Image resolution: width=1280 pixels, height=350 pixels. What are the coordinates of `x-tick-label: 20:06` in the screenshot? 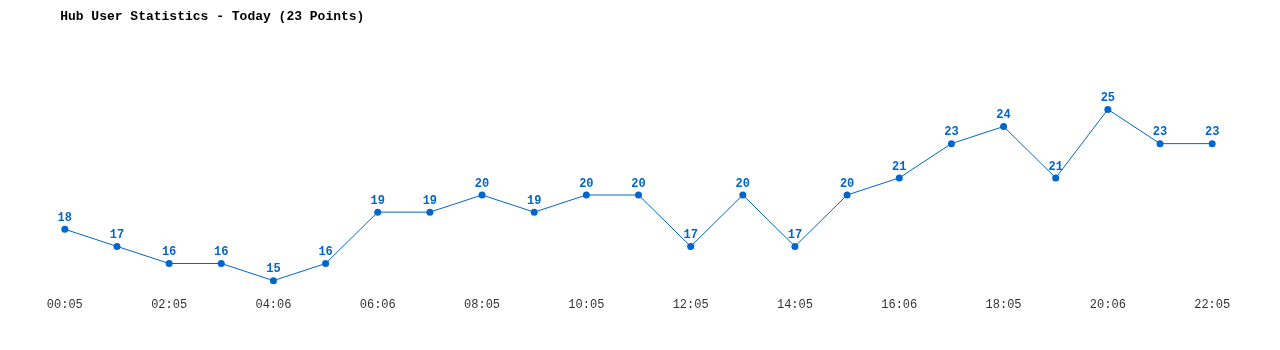 It's located at (1107, 305).